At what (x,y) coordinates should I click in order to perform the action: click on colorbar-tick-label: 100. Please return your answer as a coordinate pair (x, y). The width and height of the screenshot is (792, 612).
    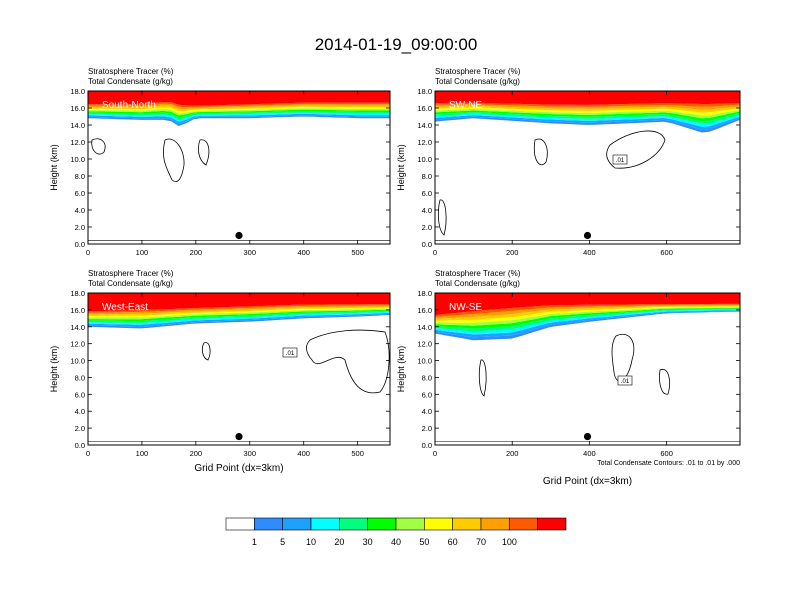
    Looking at the image, I should click on (509, 542).